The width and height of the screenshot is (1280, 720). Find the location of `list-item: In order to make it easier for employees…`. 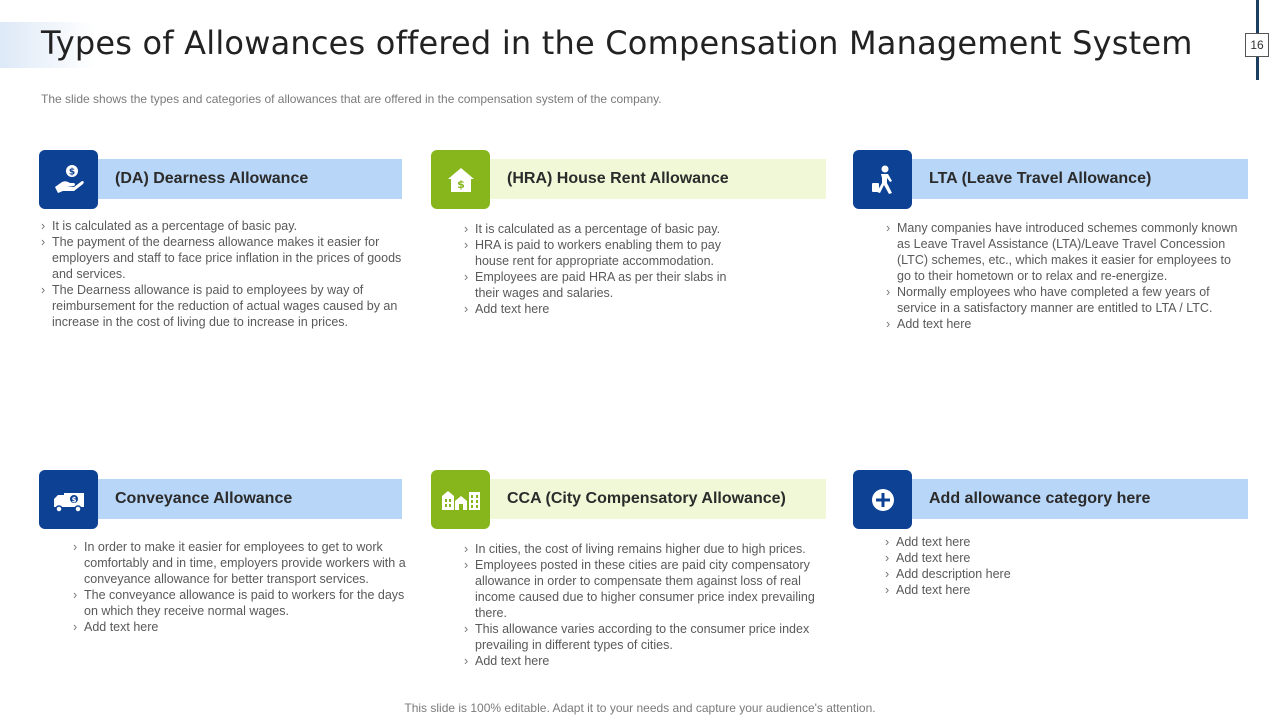

list-item: In order to make it easier for employees… is located at coordinates (245, 563).